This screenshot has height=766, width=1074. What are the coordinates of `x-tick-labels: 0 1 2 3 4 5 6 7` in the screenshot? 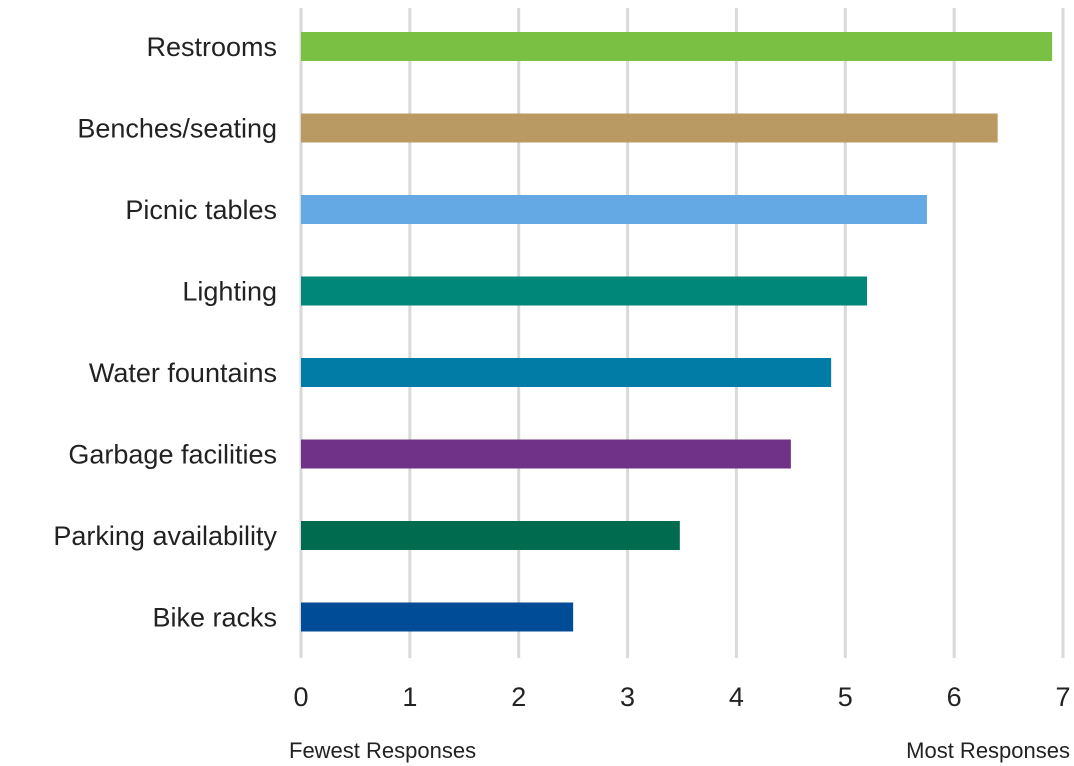 It's located at (681, 697).